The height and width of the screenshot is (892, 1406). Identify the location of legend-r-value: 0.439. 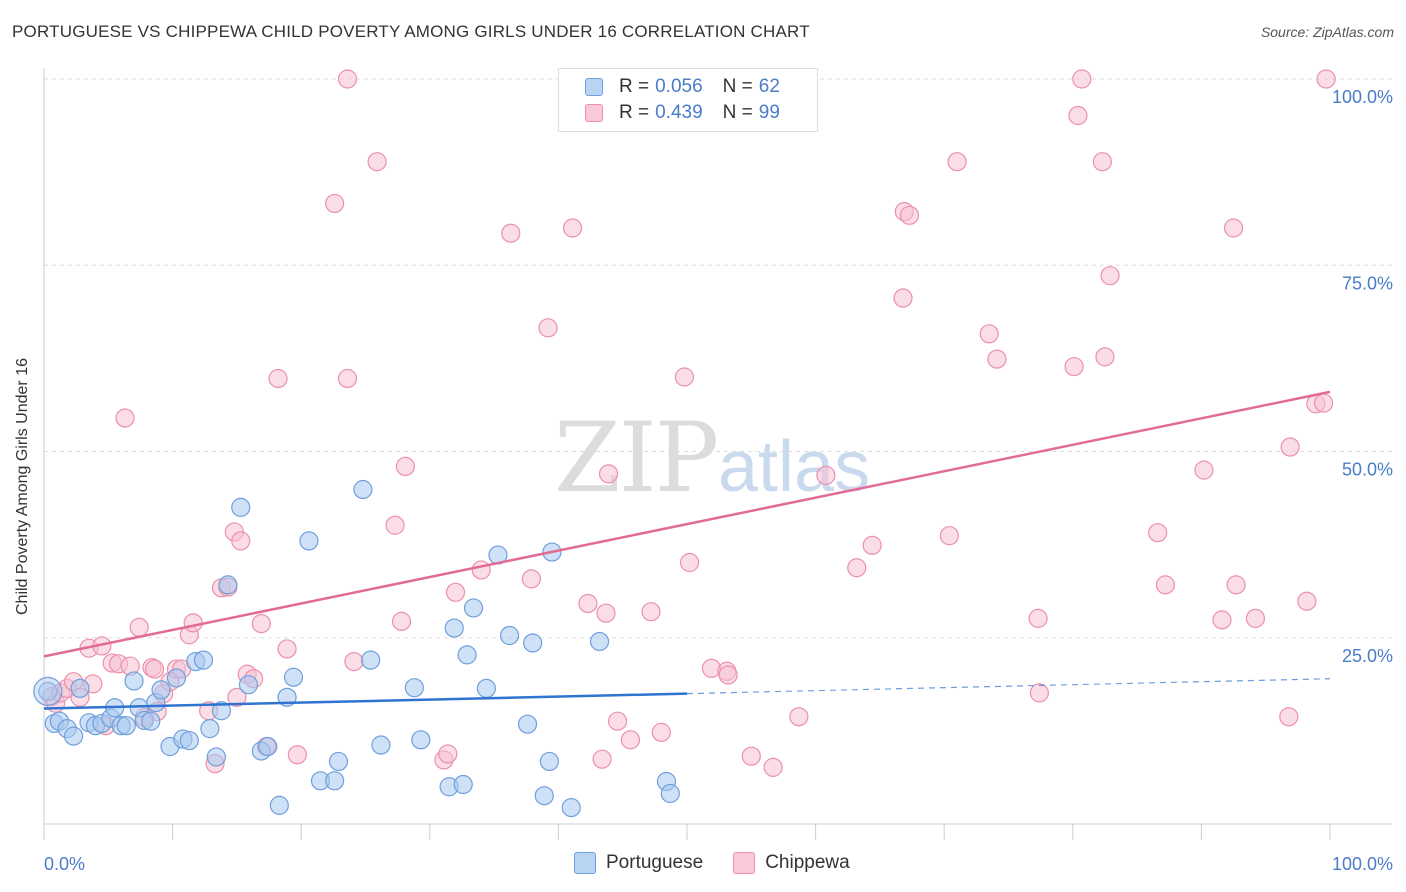
(679, 112).